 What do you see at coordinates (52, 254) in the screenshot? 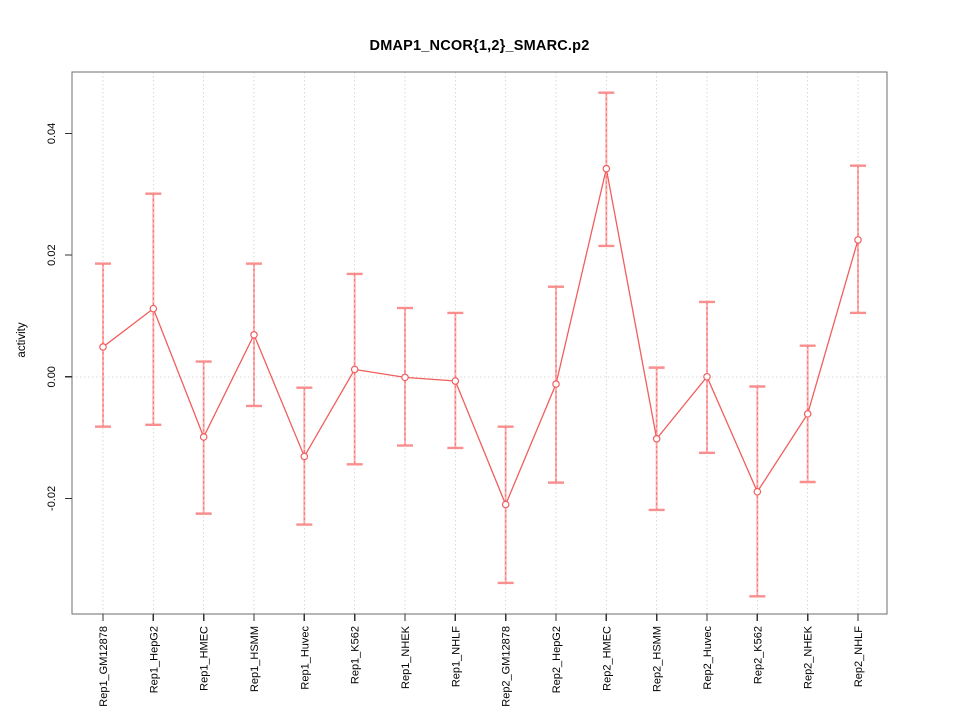
I see `y-tick-label: 0.02` at bounding box center [52, 254].